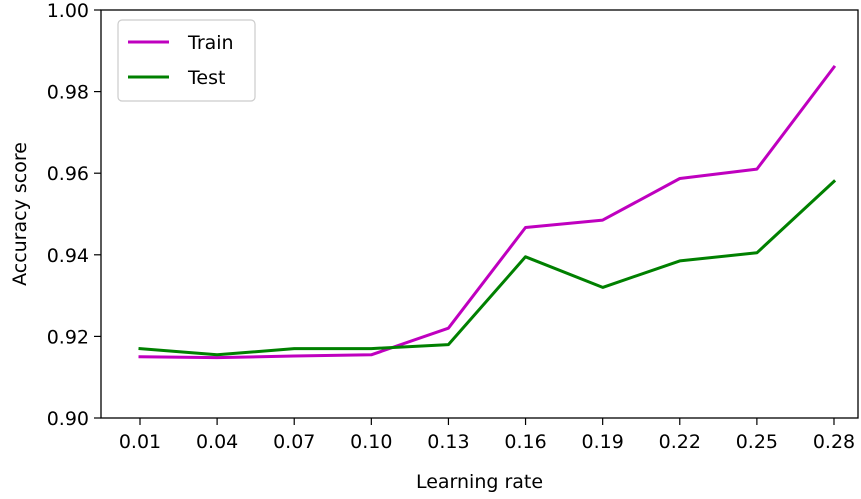  Describe the element at coordinates (68, 419) in the screenshot. I see `y-tick-label: 0.90` at that location.